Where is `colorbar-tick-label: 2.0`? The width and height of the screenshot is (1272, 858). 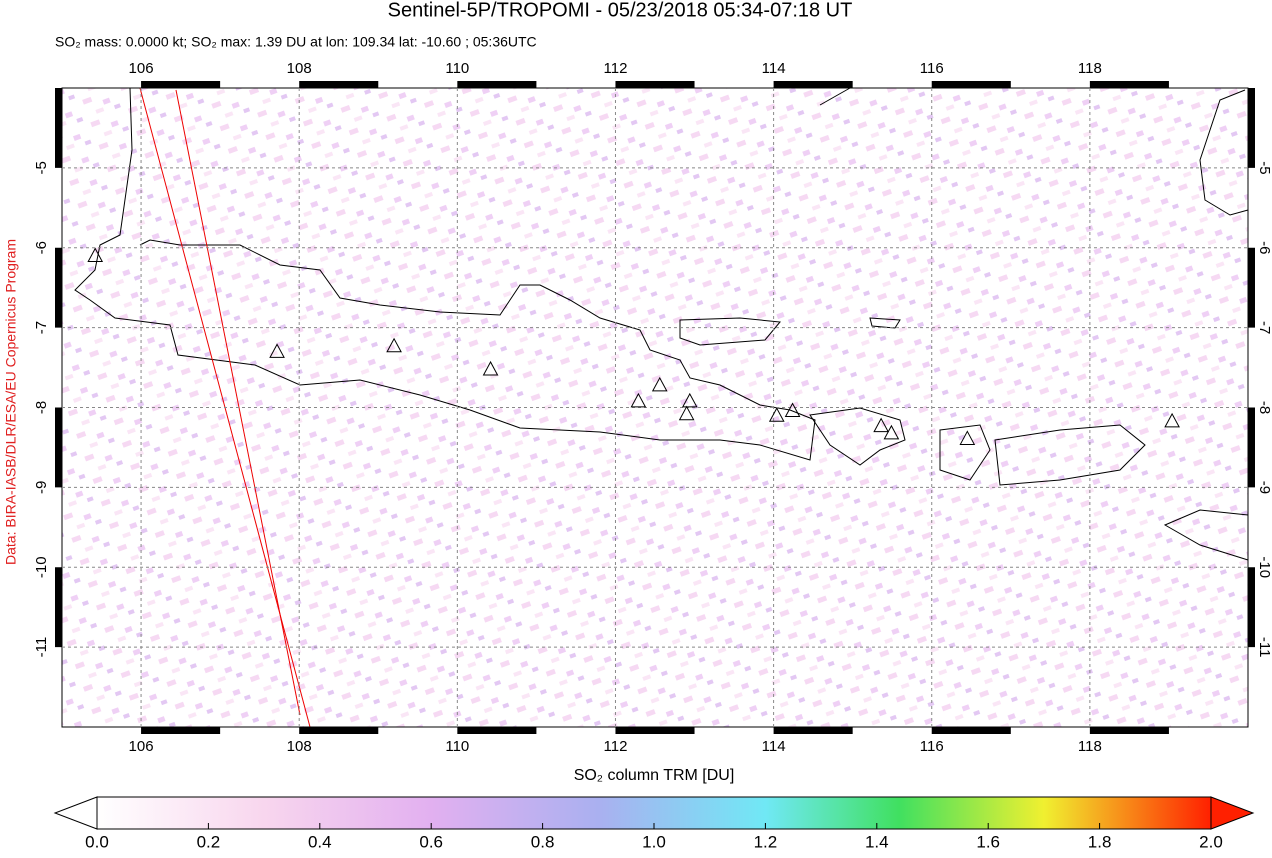
colorbar-tick-label: 2.0 is located at coordinates (1211, 841).